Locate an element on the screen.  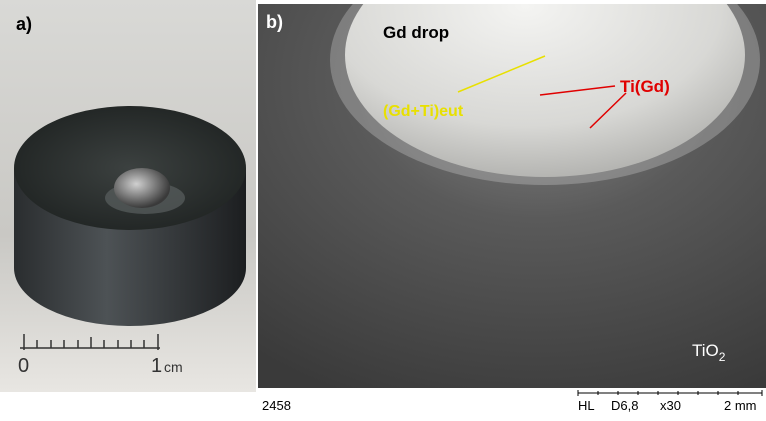
subscript: 2 is located at coordinates (722, 357).